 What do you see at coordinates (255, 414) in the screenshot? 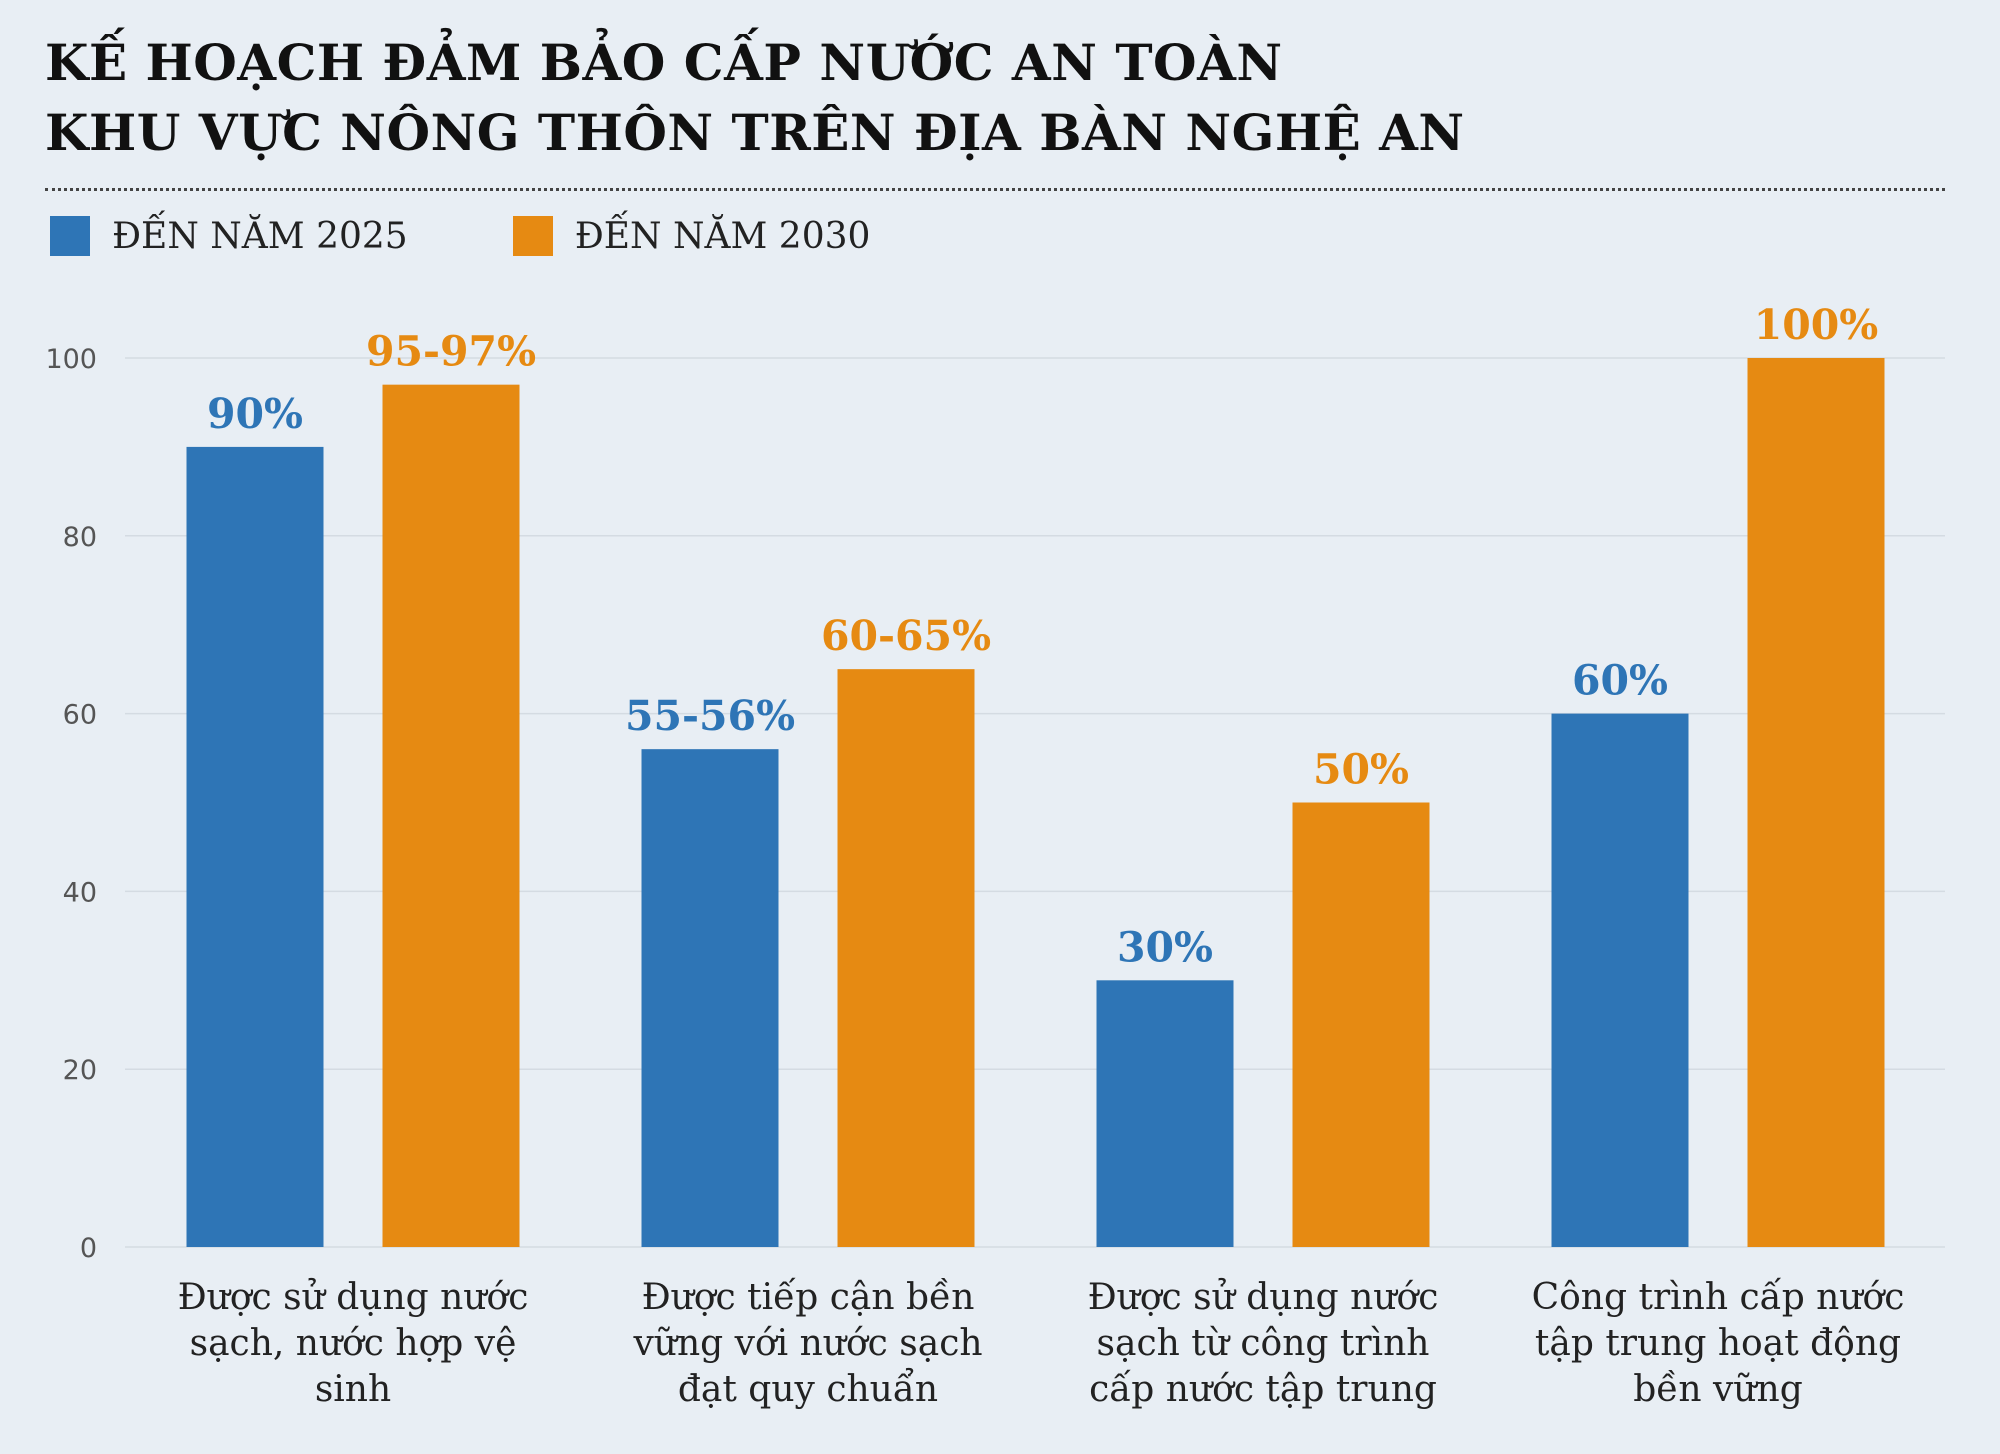
I see `data-label-s1-c1: 90%` at bounding box center [255, 414].